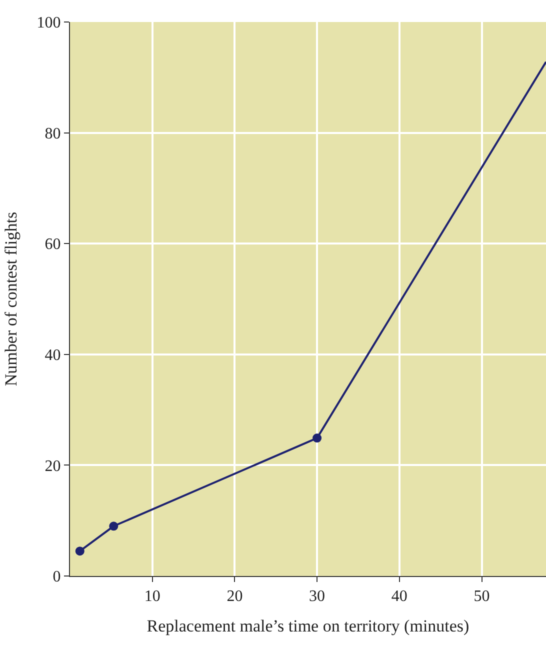 The width and height of the screenshot is (546, 651). I want to click on y-tick-label: 40, so click(52, 355).